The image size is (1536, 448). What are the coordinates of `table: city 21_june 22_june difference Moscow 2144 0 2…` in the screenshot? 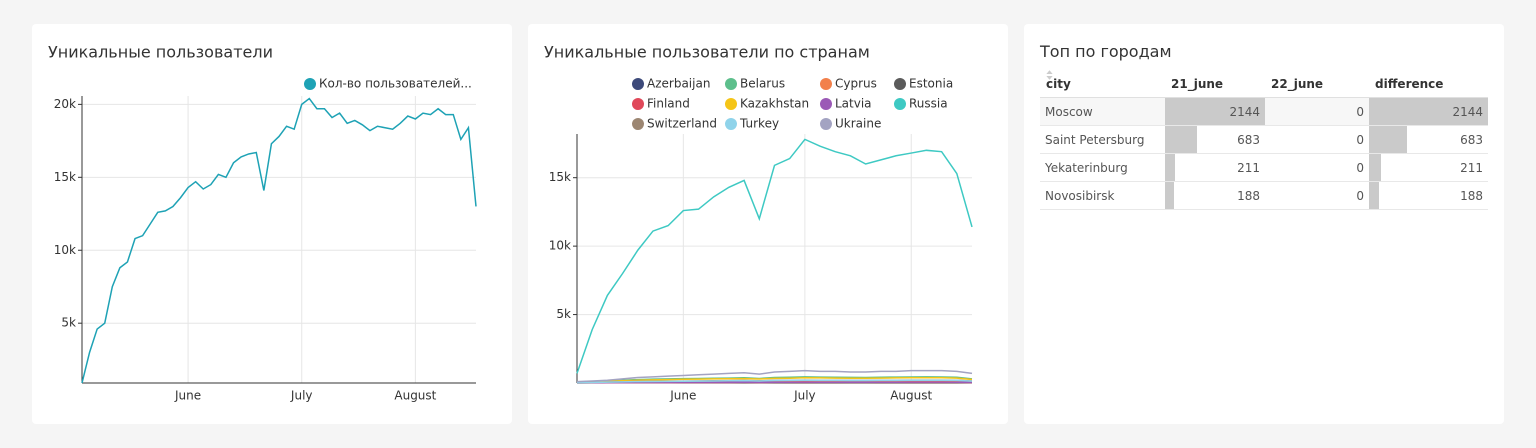 It's located at (1264, 140).